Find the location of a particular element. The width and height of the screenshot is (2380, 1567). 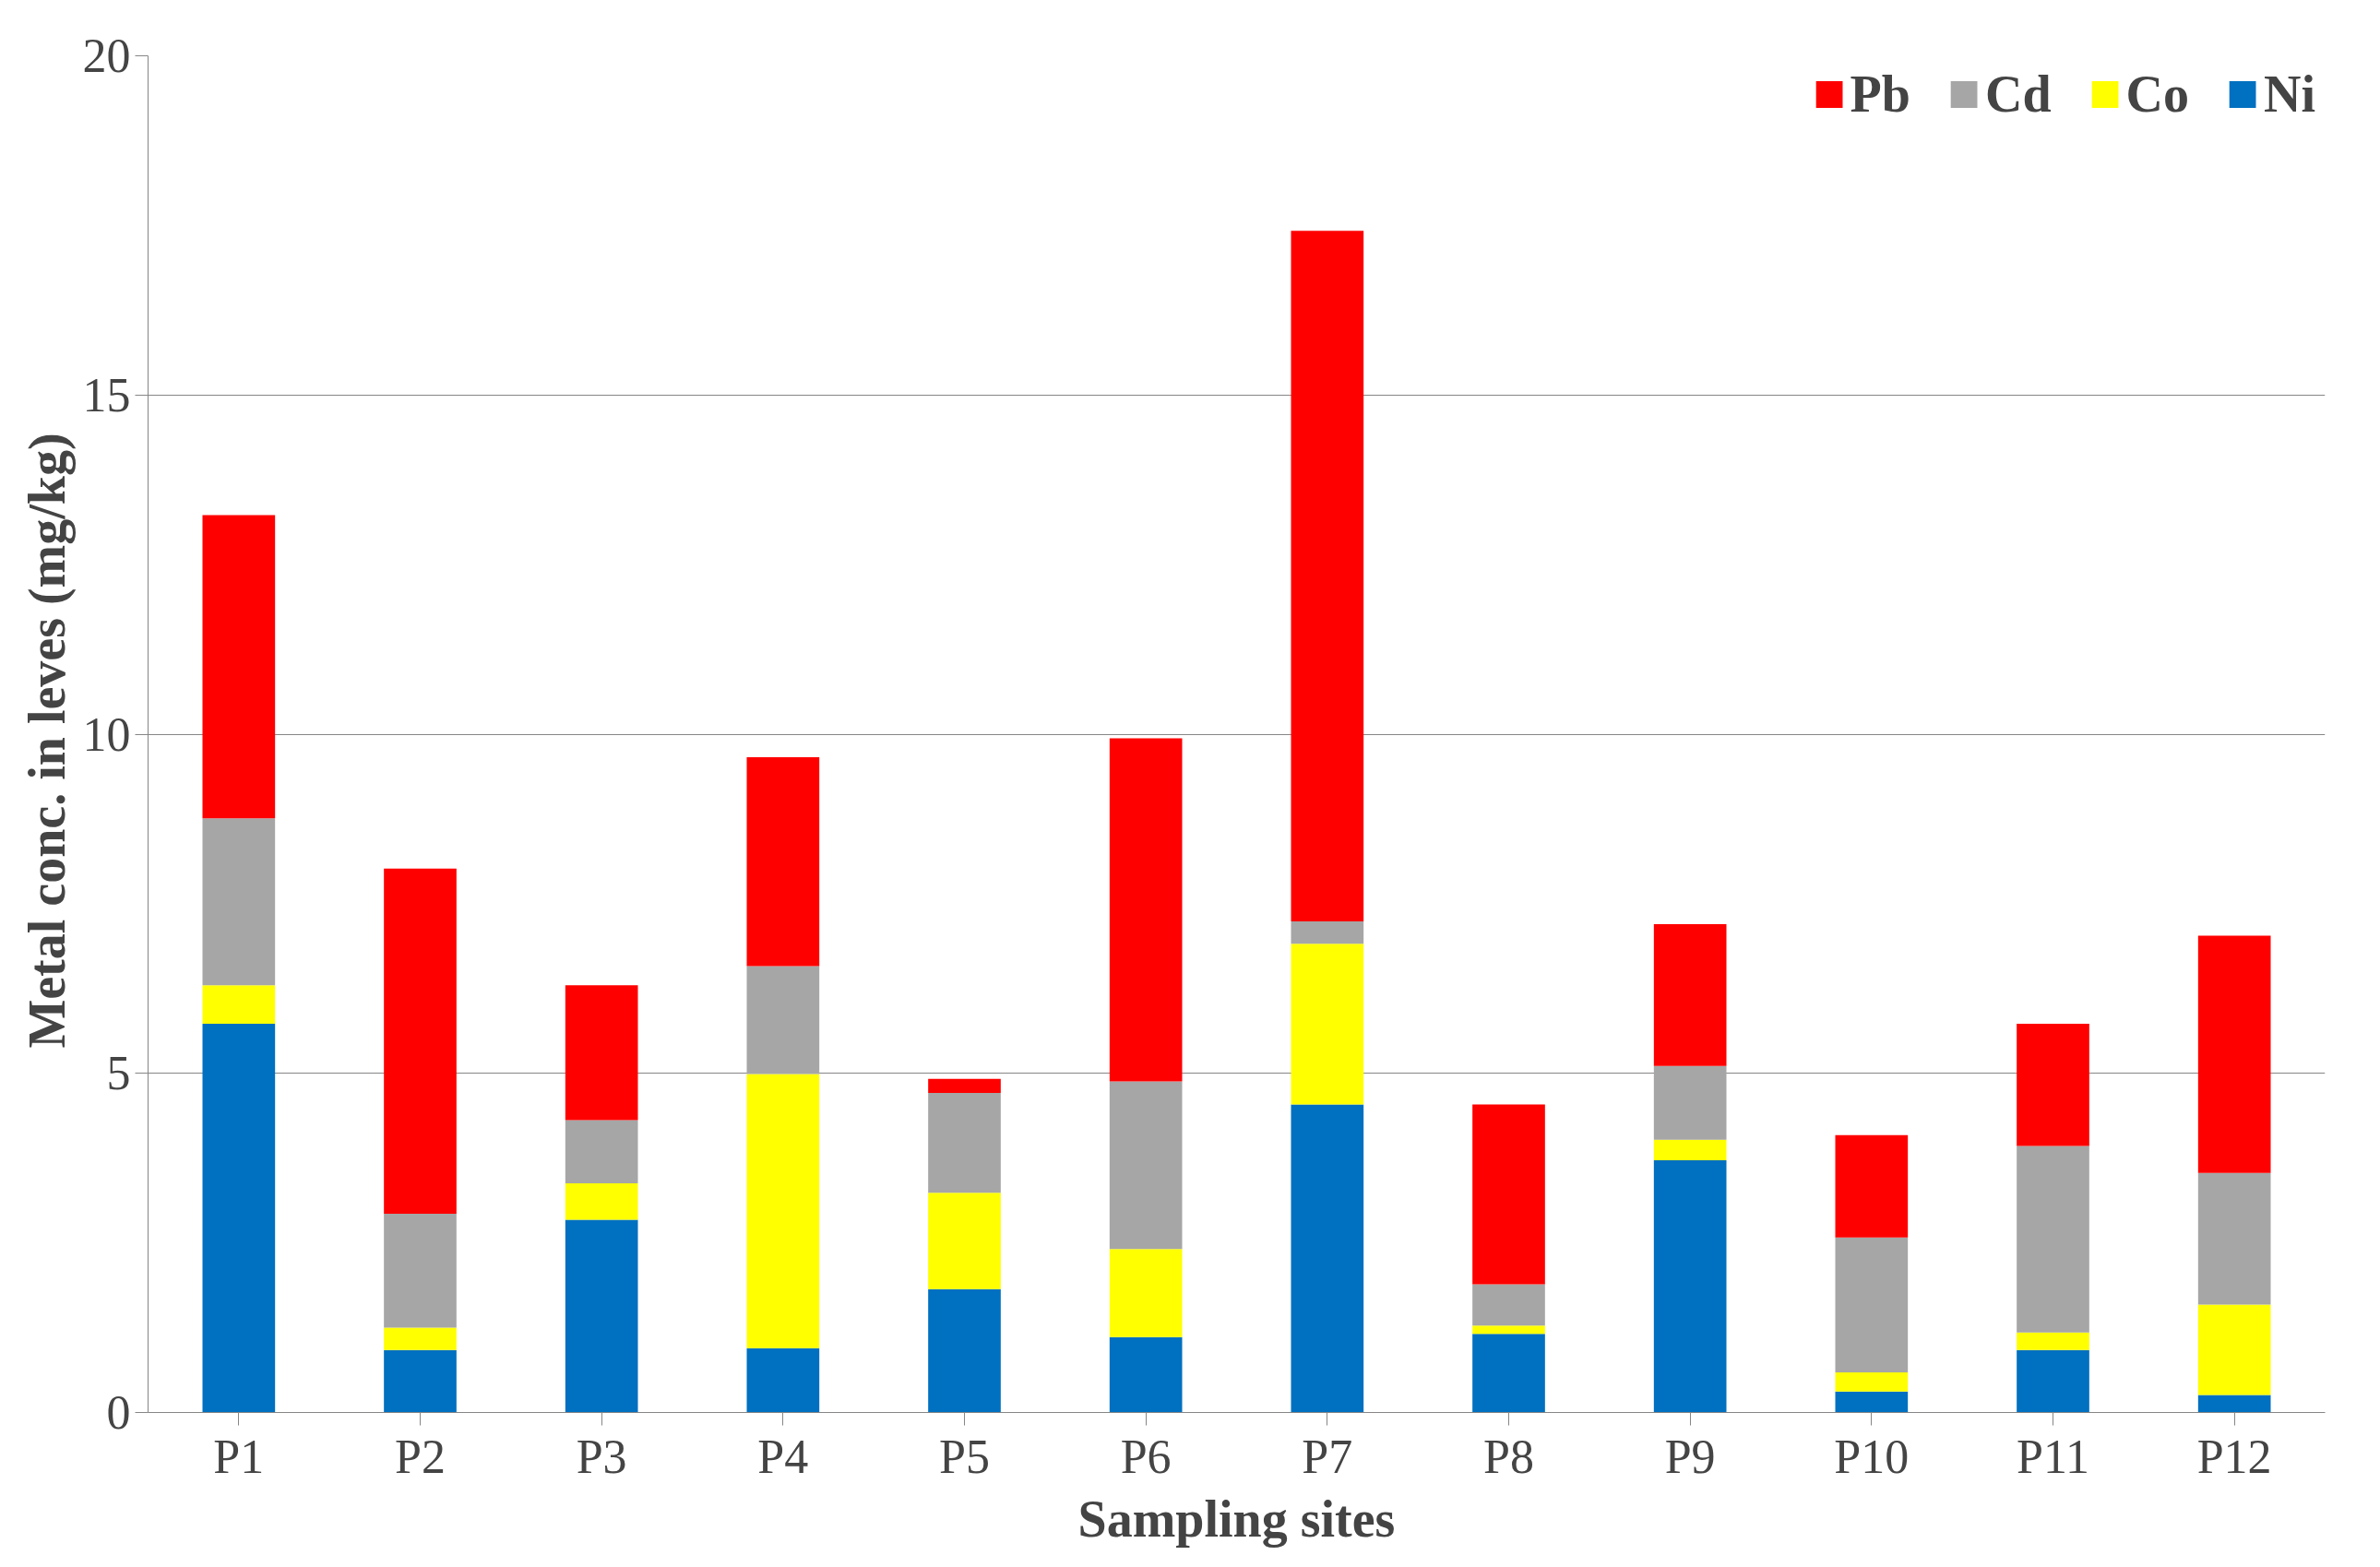

x-tick-label: P10 is located at coordinates (1872, 1456).